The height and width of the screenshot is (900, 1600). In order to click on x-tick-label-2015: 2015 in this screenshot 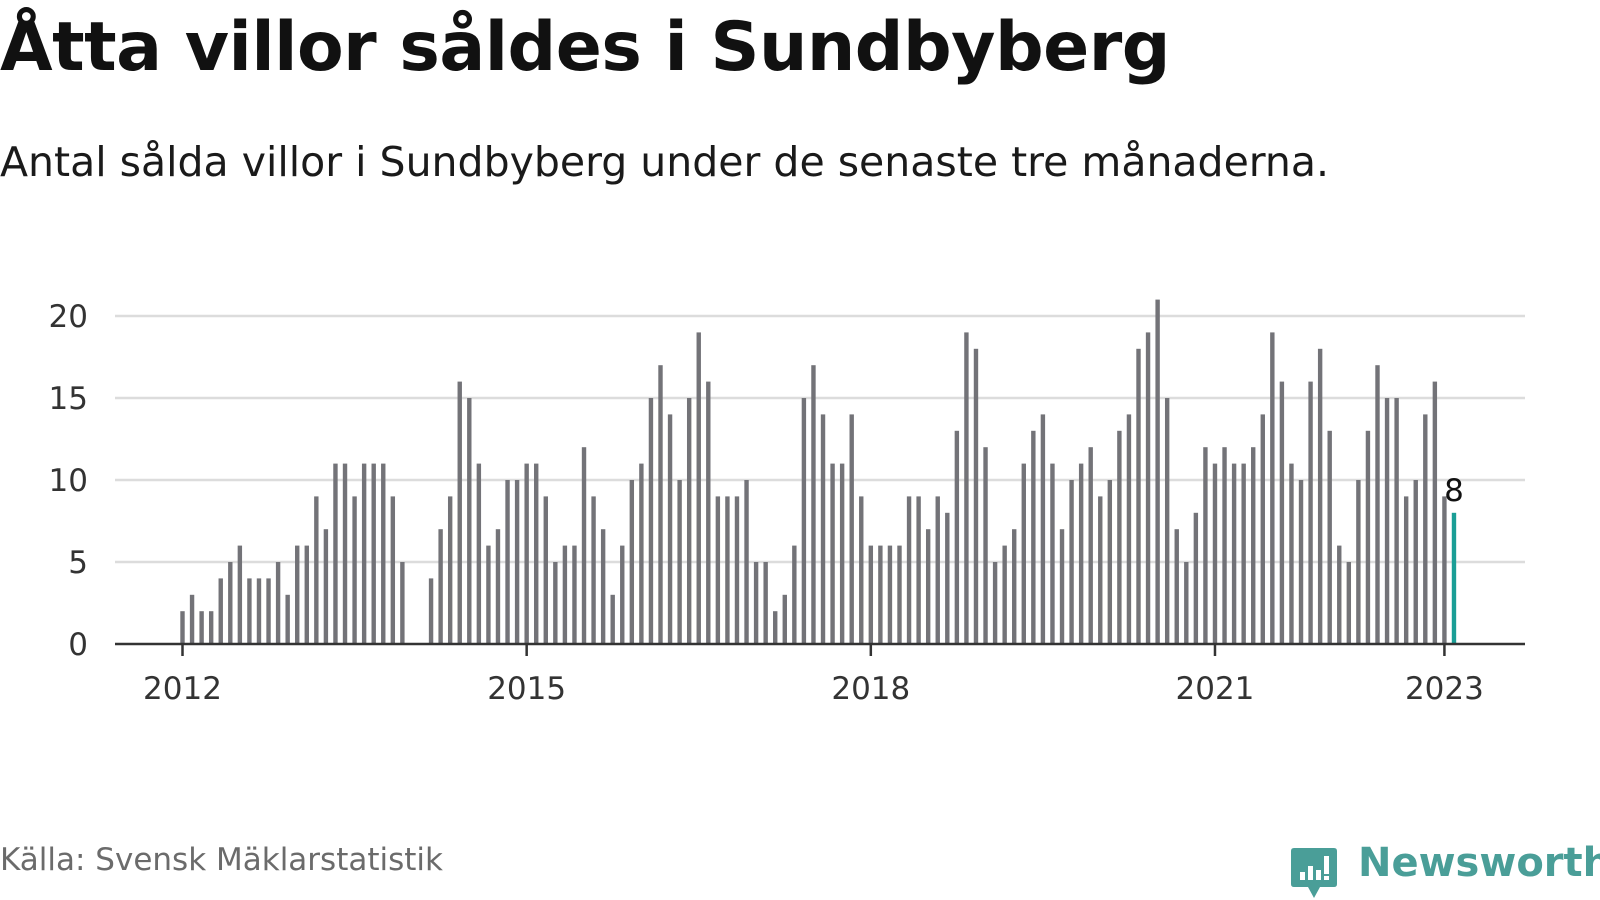, I will do `click(526, 689)`.